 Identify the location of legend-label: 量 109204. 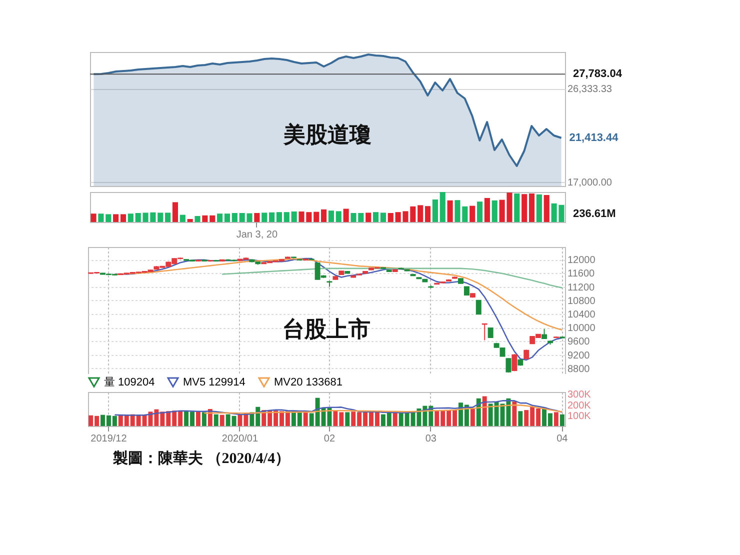
(129, 382).